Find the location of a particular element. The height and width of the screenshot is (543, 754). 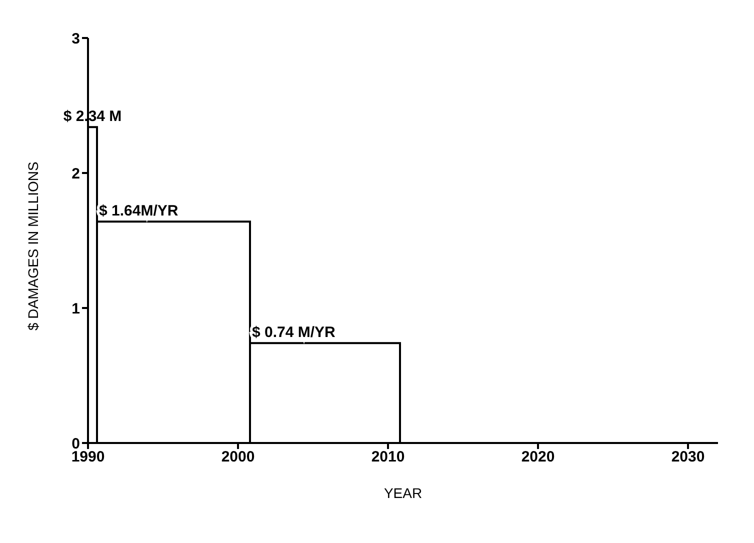

y-tick-label: 3 is located at coordinates (76, 39).